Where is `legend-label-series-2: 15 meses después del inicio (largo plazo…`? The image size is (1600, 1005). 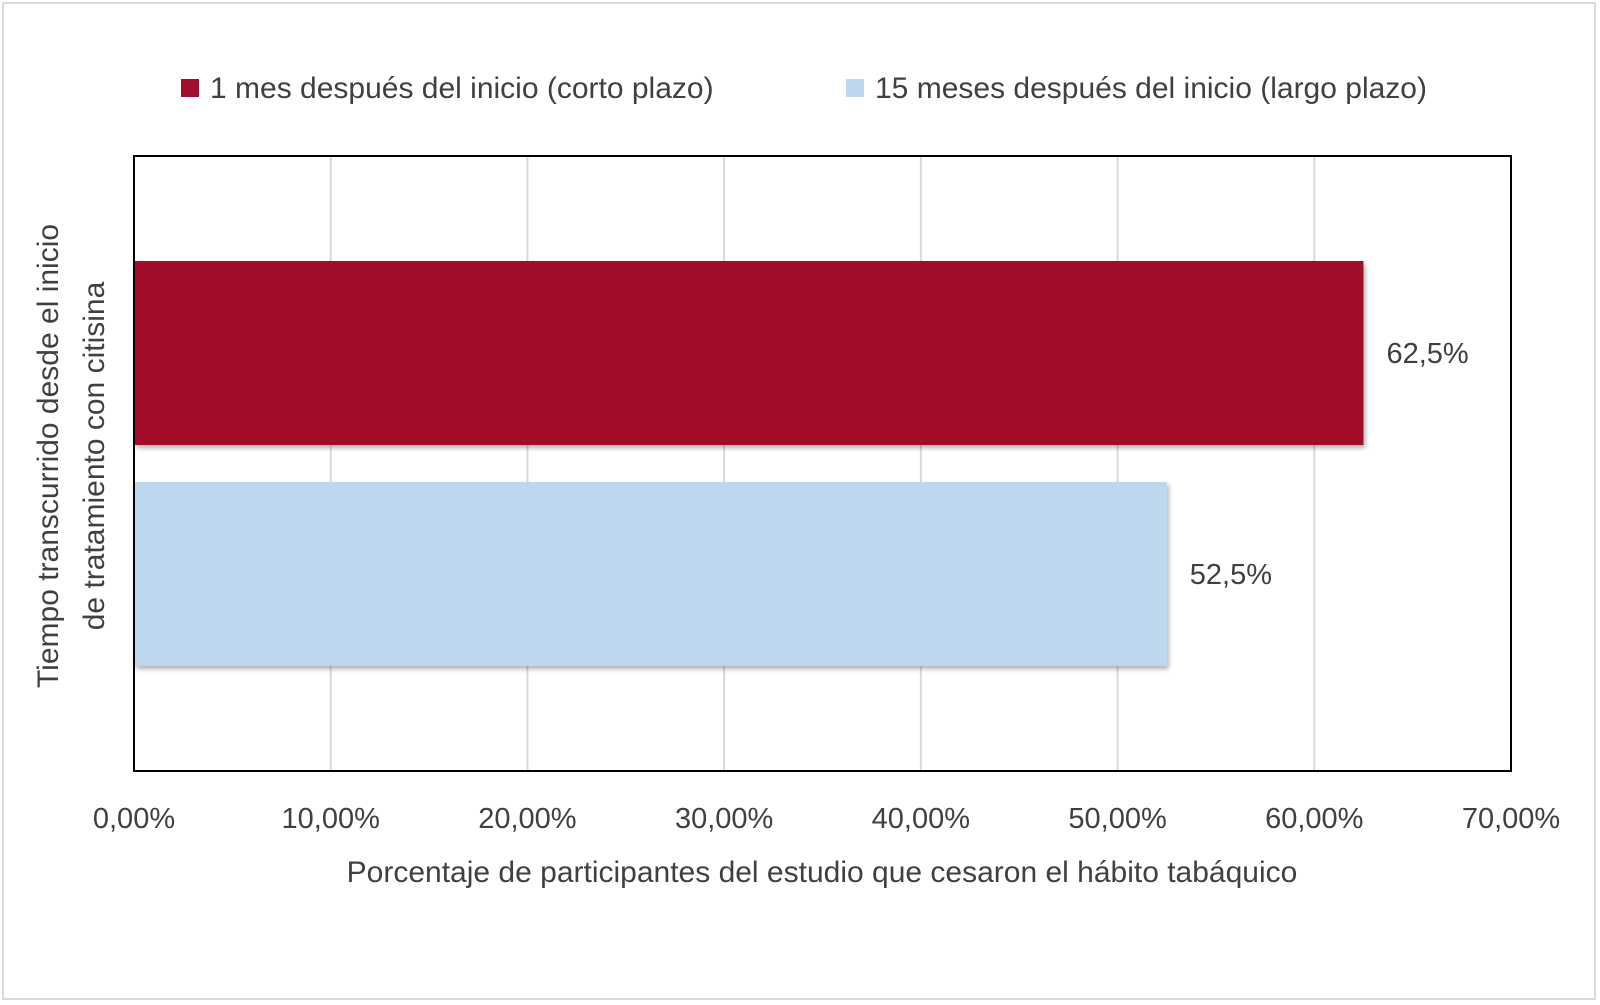
legend-label-series-2: 15 meses después del inicio (largo plazo… is located at coordinates (1151, 88).